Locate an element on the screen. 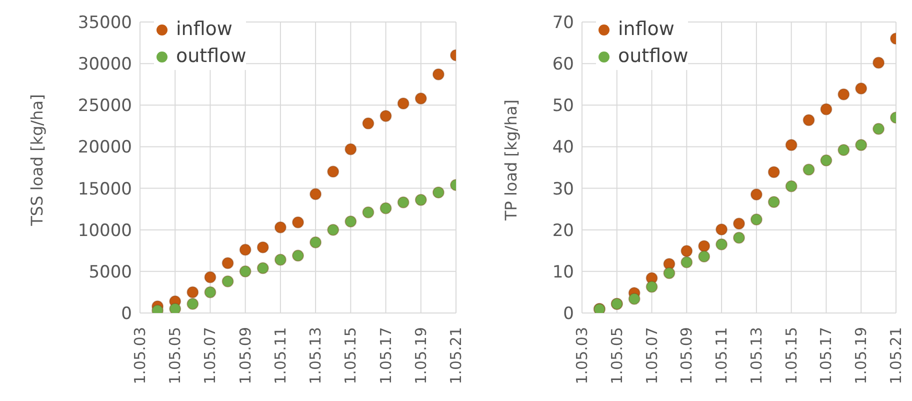 The height and width of the screenshot is (401, 912). y-tick-label: 50 is located at coordinates (563, 106).